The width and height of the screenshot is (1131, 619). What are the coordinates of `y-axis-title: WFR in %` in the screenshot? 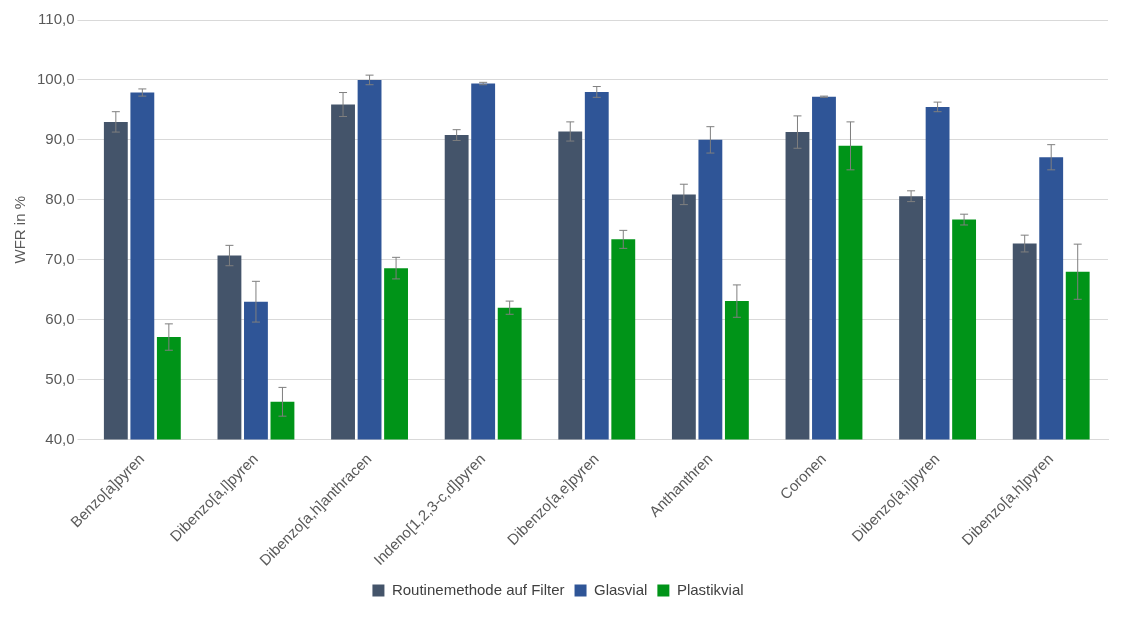 It's located at (20, 230).